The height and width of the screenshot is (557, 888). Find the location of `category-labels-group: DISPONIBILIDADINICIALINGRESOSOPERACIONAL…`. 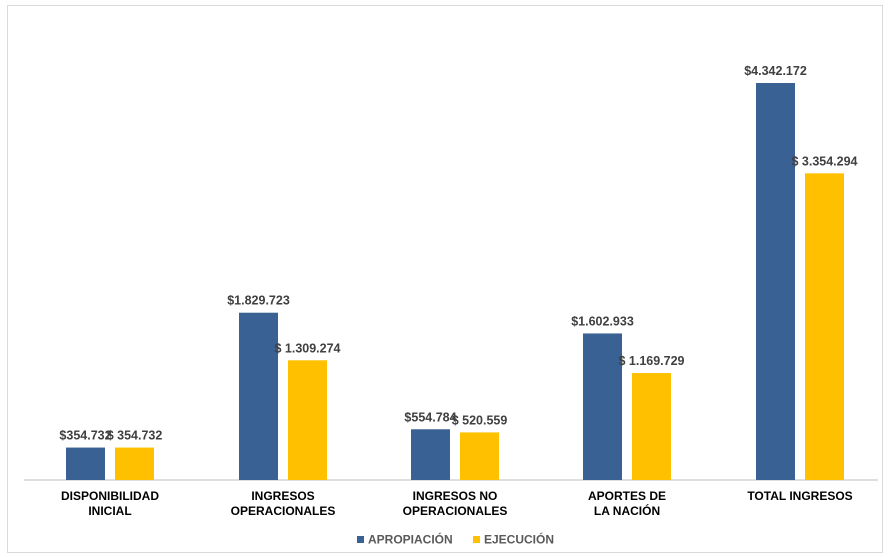

category-labels-group: DISPONIBILIDADINICIALINGRESOSOPERACIONAL… is located at coordinates (457, 503).